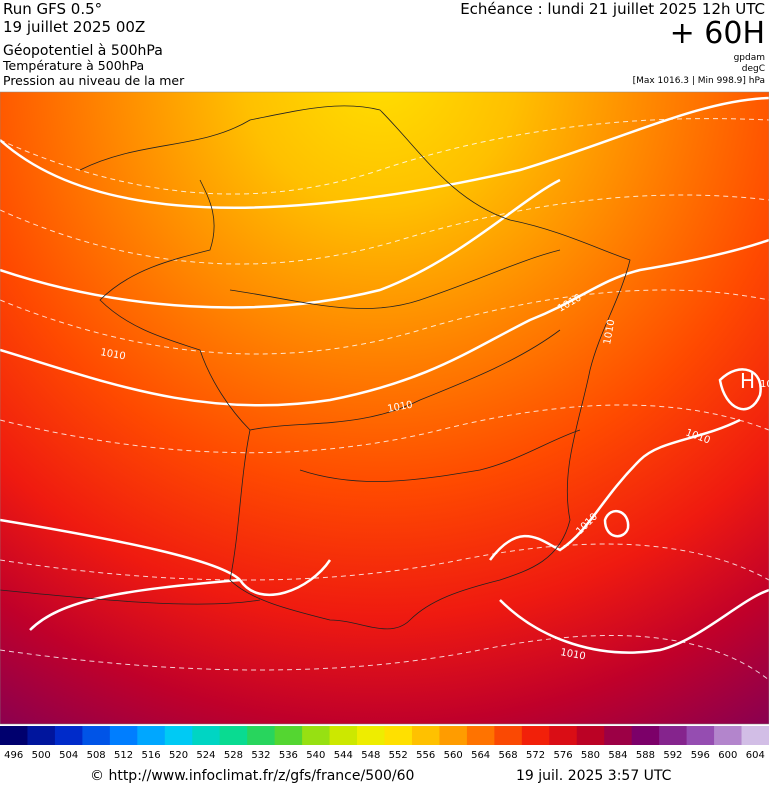  What do you see at coordinates (755, 755) in the screenshot?
I see `legend-tick-label: 604` at bounding box center [755, 755].